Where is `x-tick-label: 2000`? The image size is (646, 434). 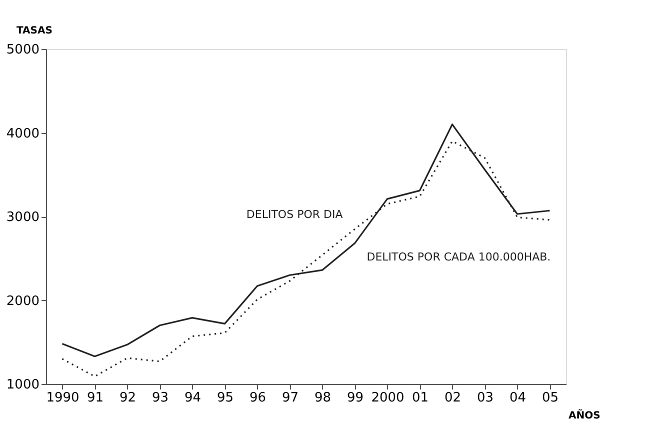
x-tick-label: 2000 is located at coordinates (387, 398).